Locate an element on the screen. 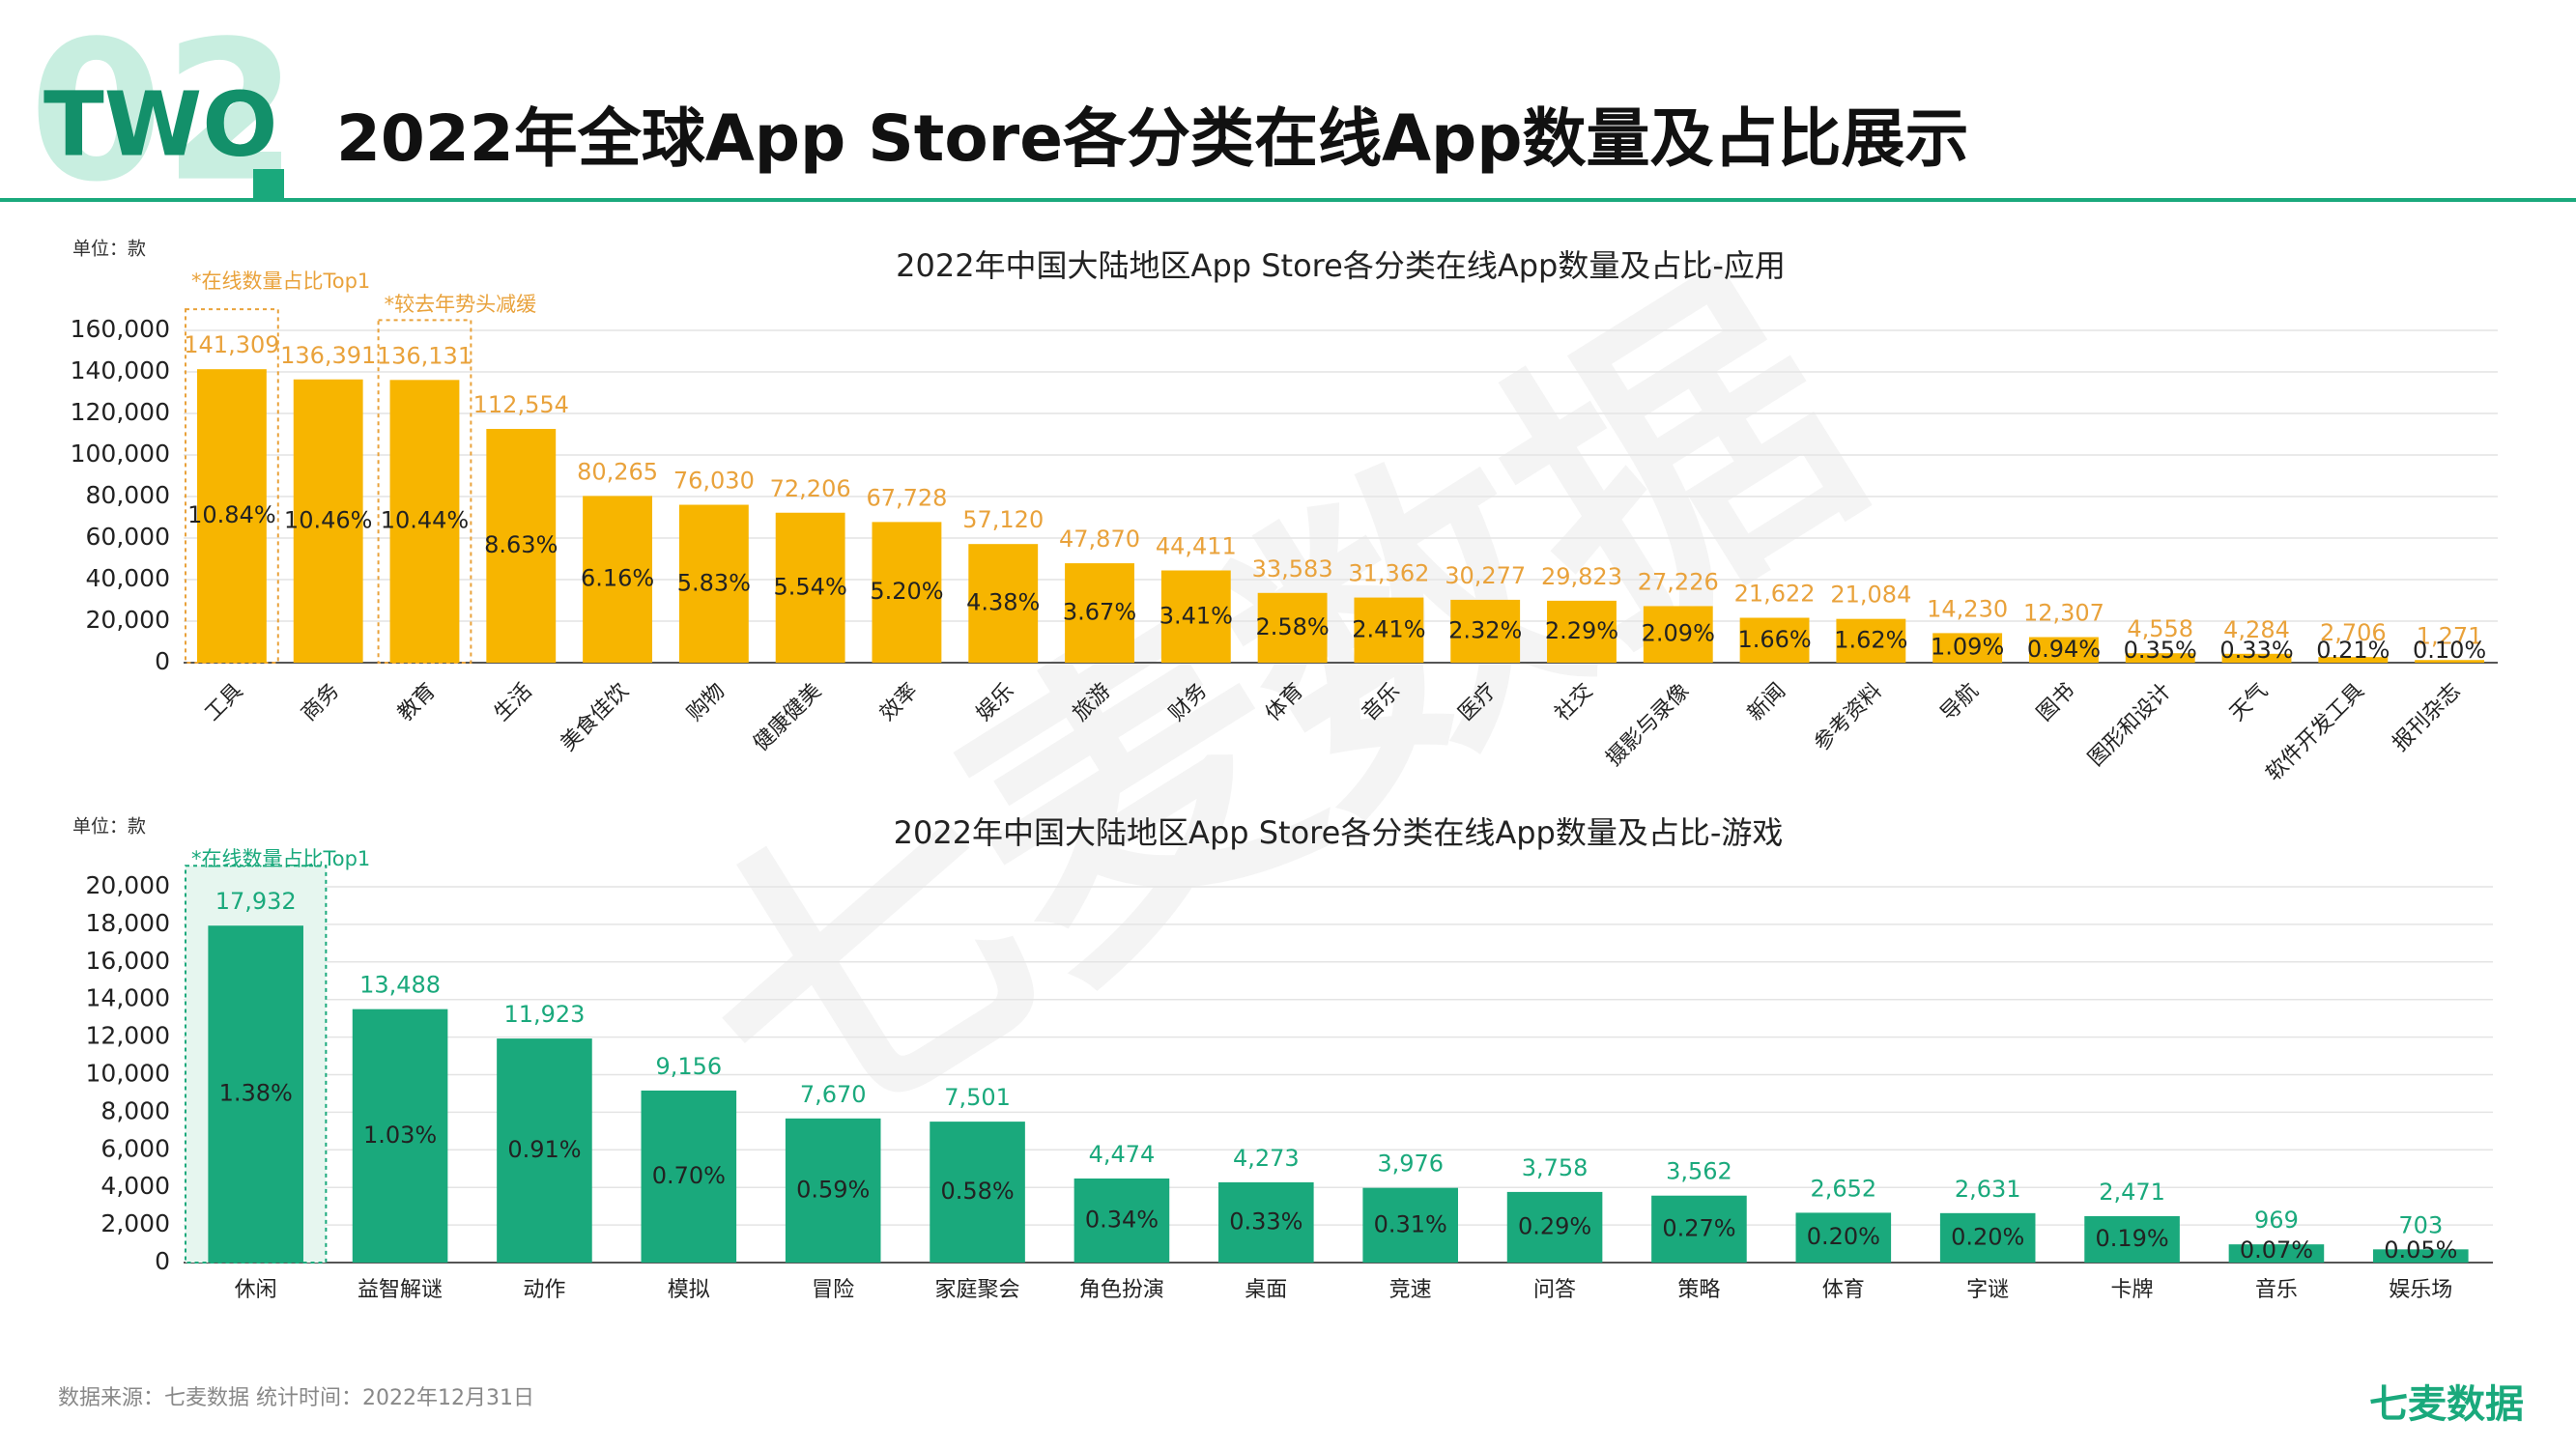 Image resolution: width=2576 pixels, height=1449 pixels. share-label: 5.20% is located at coordinates (907, 591).